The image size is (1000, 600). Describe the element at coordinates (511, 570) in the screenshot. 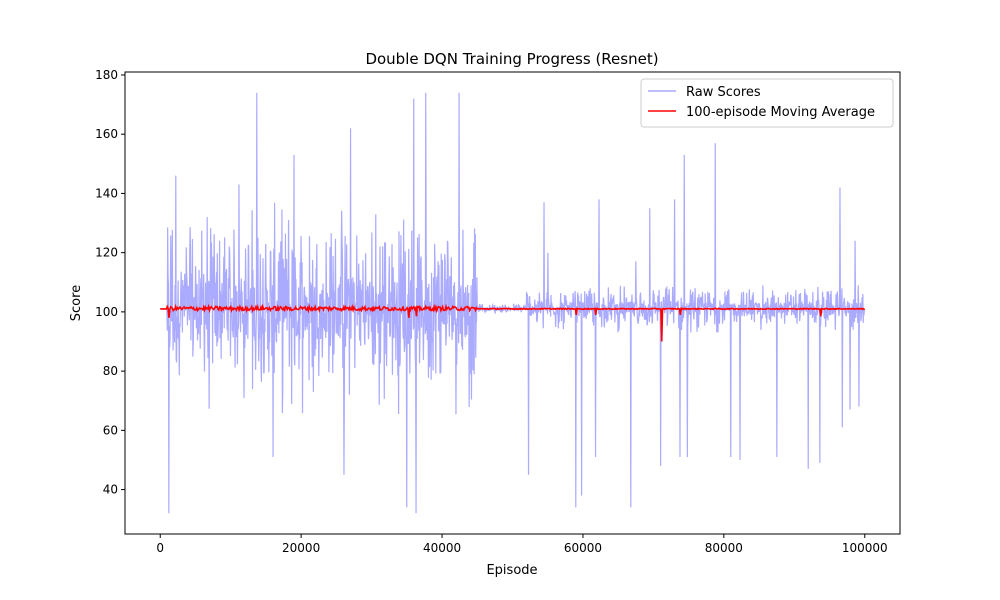

I see `x-axis-label: Episode` at that location.